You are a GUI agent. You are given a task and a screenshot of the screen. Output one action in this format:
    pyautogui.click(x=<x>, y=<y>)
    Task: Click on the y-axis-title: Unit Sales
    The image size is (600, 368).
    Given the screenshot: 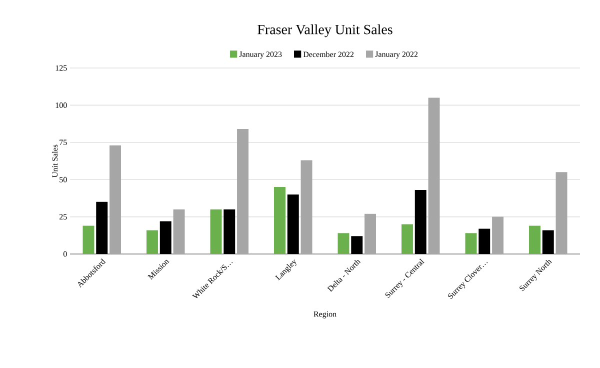 What is the action you would take?
    pyautogui.click(x=55, y=161)
    